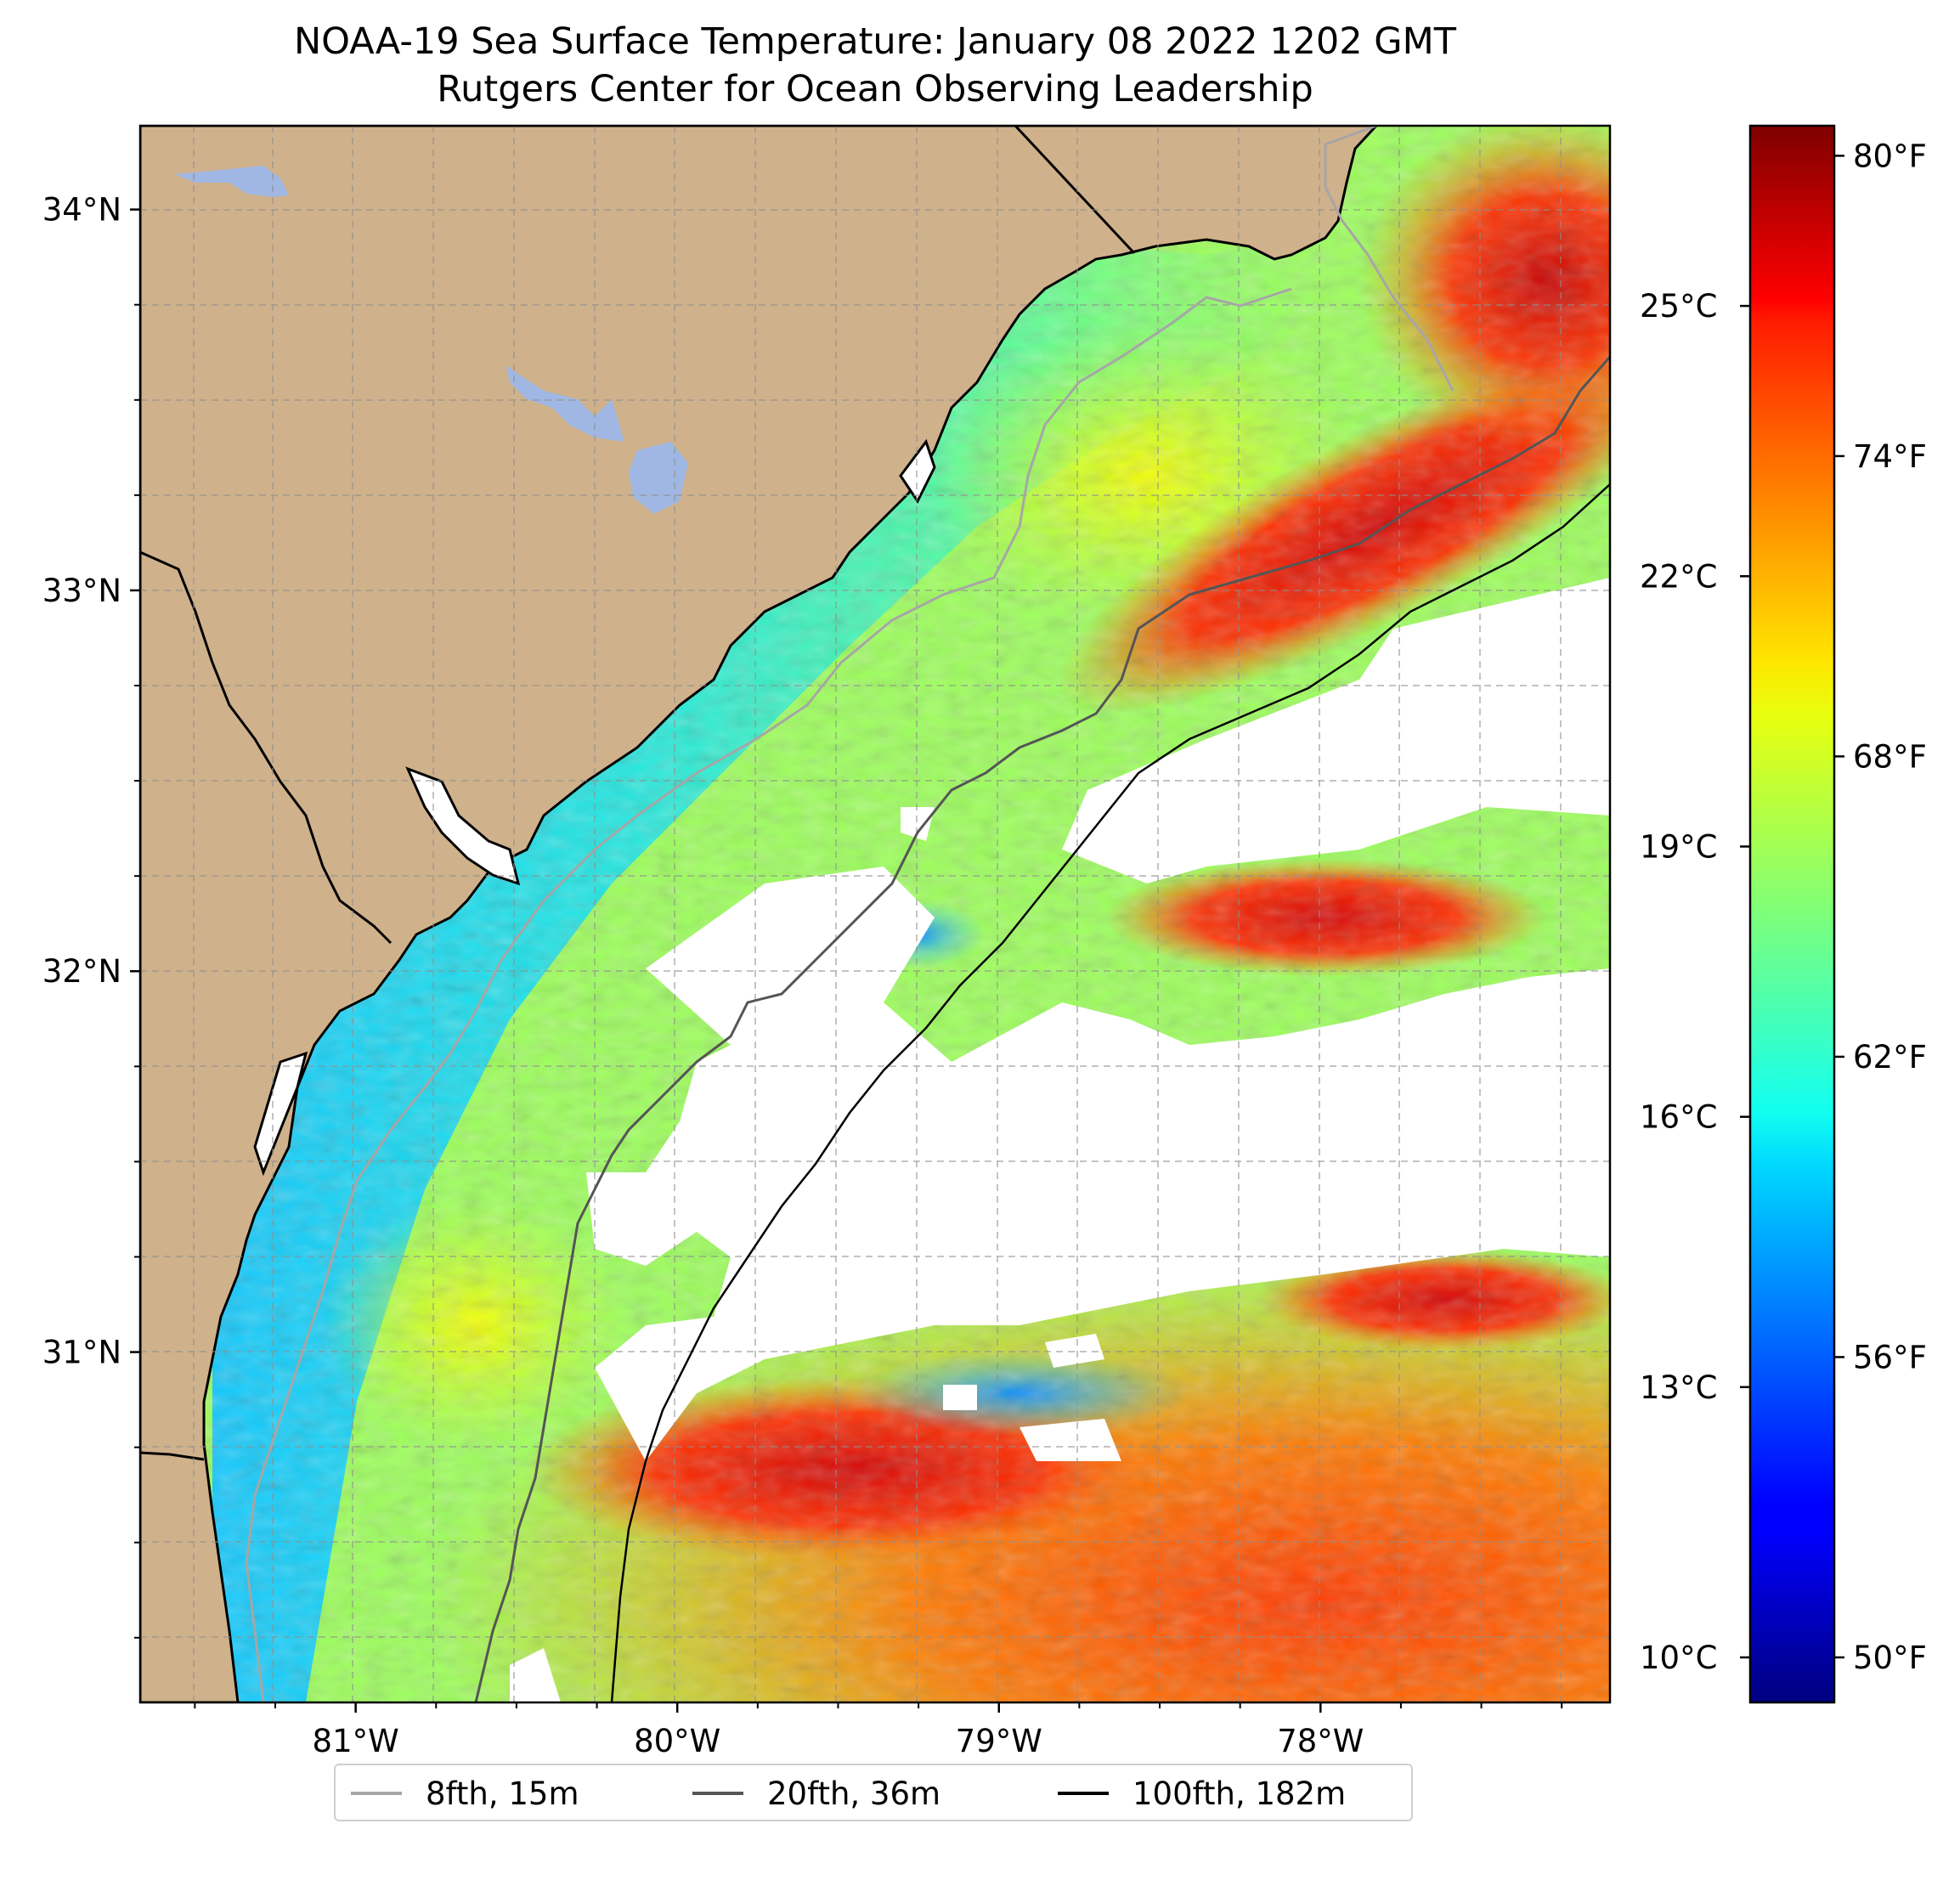  What do you see at coordinates (1890, 1658) in the screenshot?
I see `fahrenheit-tick-label: 50°F` at bounding box center [1890, 1658].